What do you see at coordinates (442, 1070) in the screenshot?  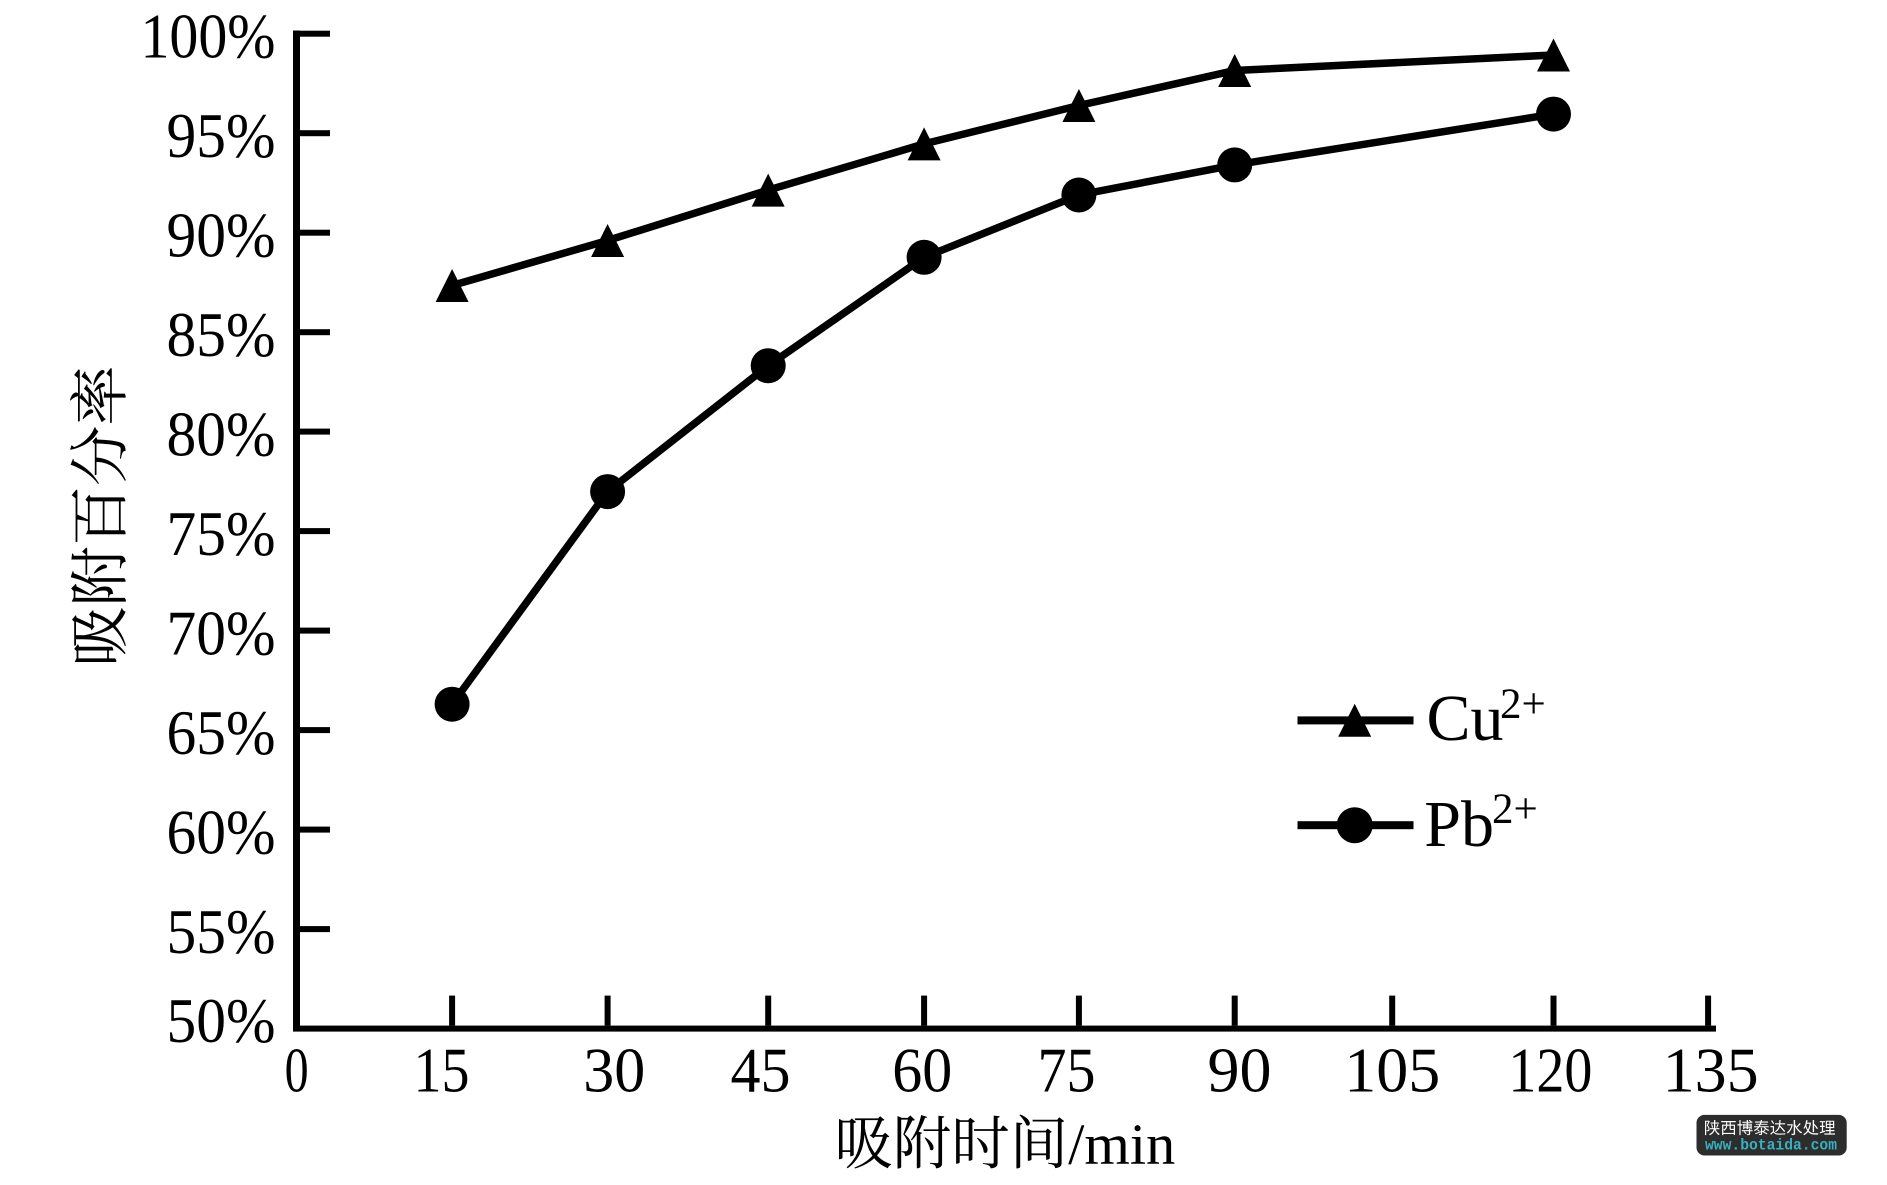 I see `svg-text: 15` at bounding box center [442, 1070].